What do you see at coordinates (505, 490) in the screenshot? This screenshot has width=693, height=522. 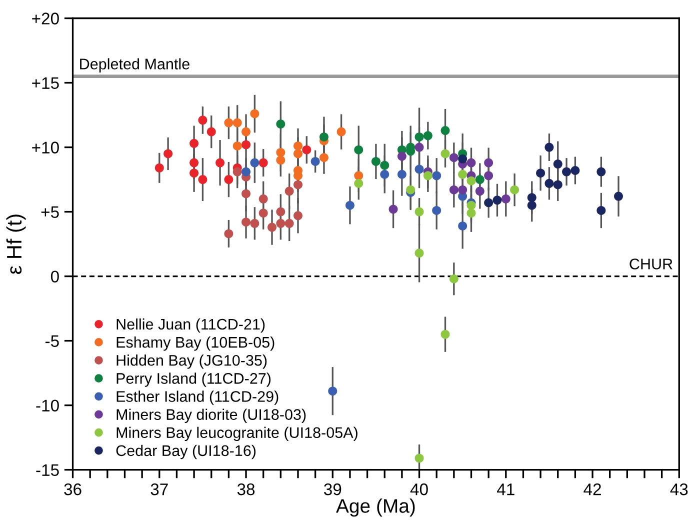 I see `x-tick-label: 41` at bounding box center [505, 490].